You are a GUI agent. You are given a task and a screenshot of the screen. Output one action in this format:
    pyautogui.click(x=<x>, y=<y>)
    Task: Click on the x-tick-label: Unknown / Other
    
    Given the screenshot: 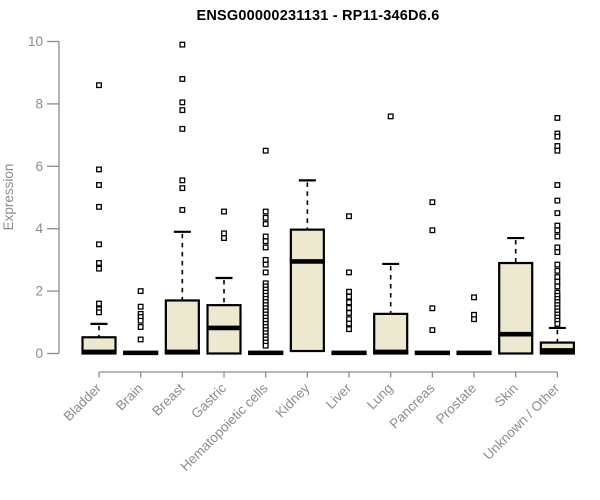 What is the action you would take?
    pyautogui.click(x=521, y=421)
    